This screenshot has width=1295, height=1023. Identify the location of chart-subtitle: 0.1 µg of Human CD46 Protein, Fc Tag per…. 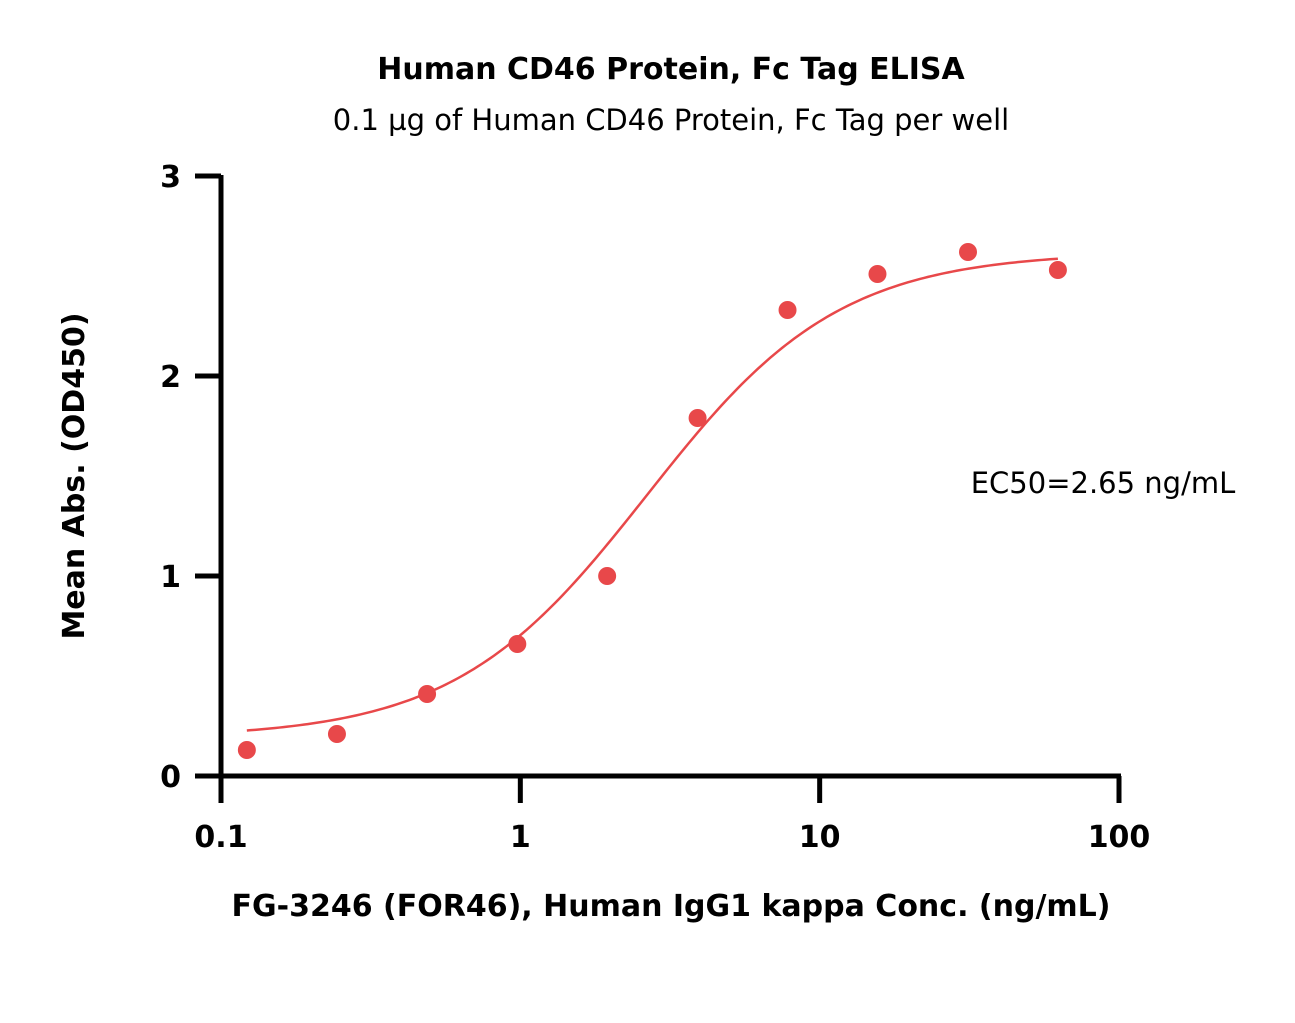
(671, 120).